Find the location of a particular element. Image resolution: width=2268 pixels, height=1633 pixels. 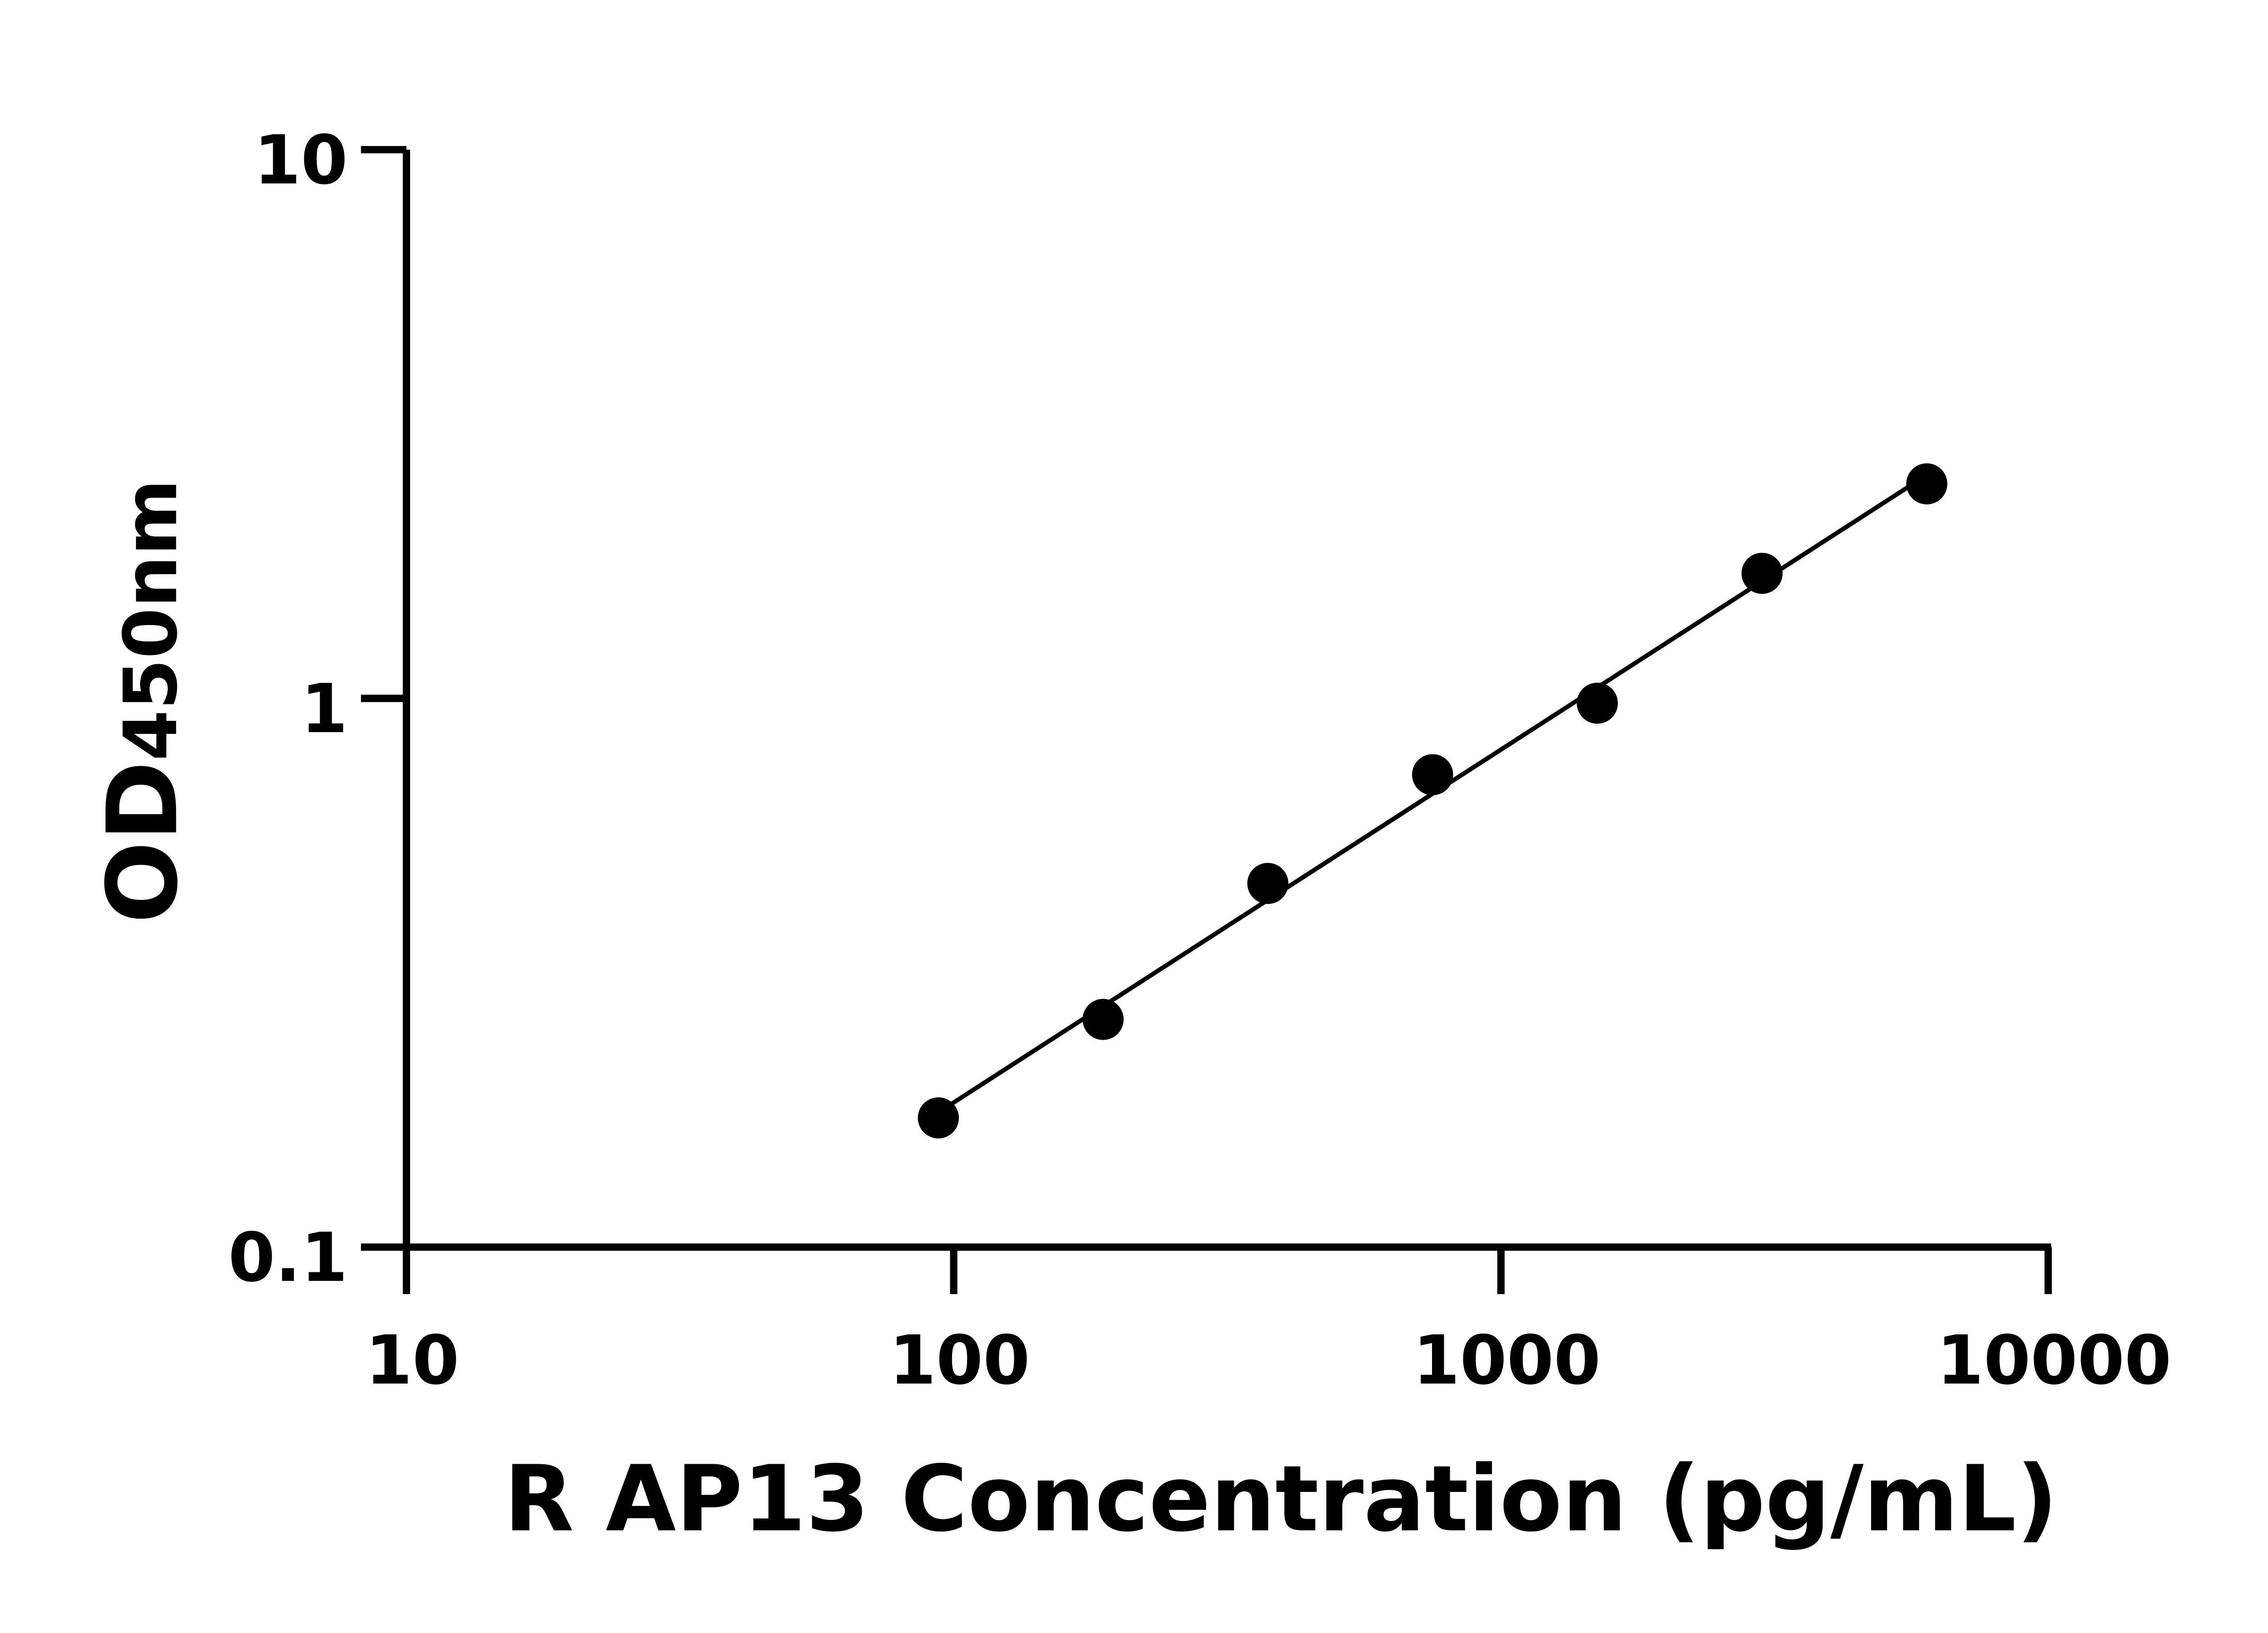

y-tick-label: 0.1 is located at coordinates (288, 1258).